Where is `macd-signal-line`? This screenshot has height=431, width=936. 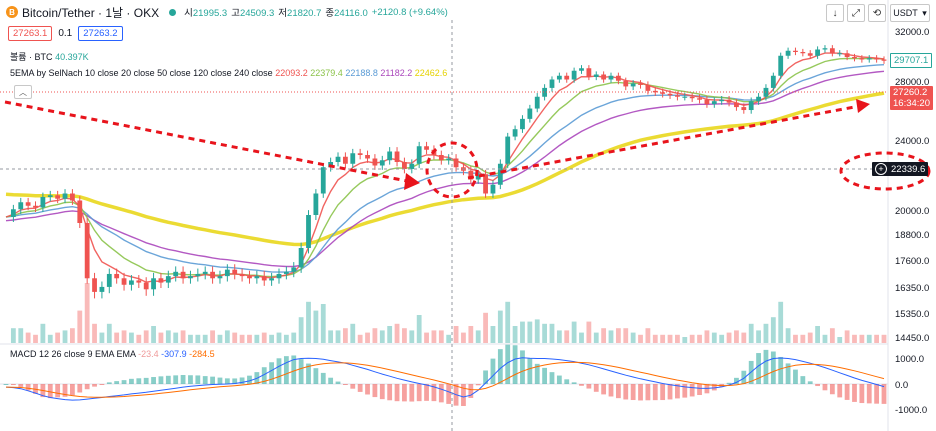 macd-signal-line is located at coordinates (445, 379).